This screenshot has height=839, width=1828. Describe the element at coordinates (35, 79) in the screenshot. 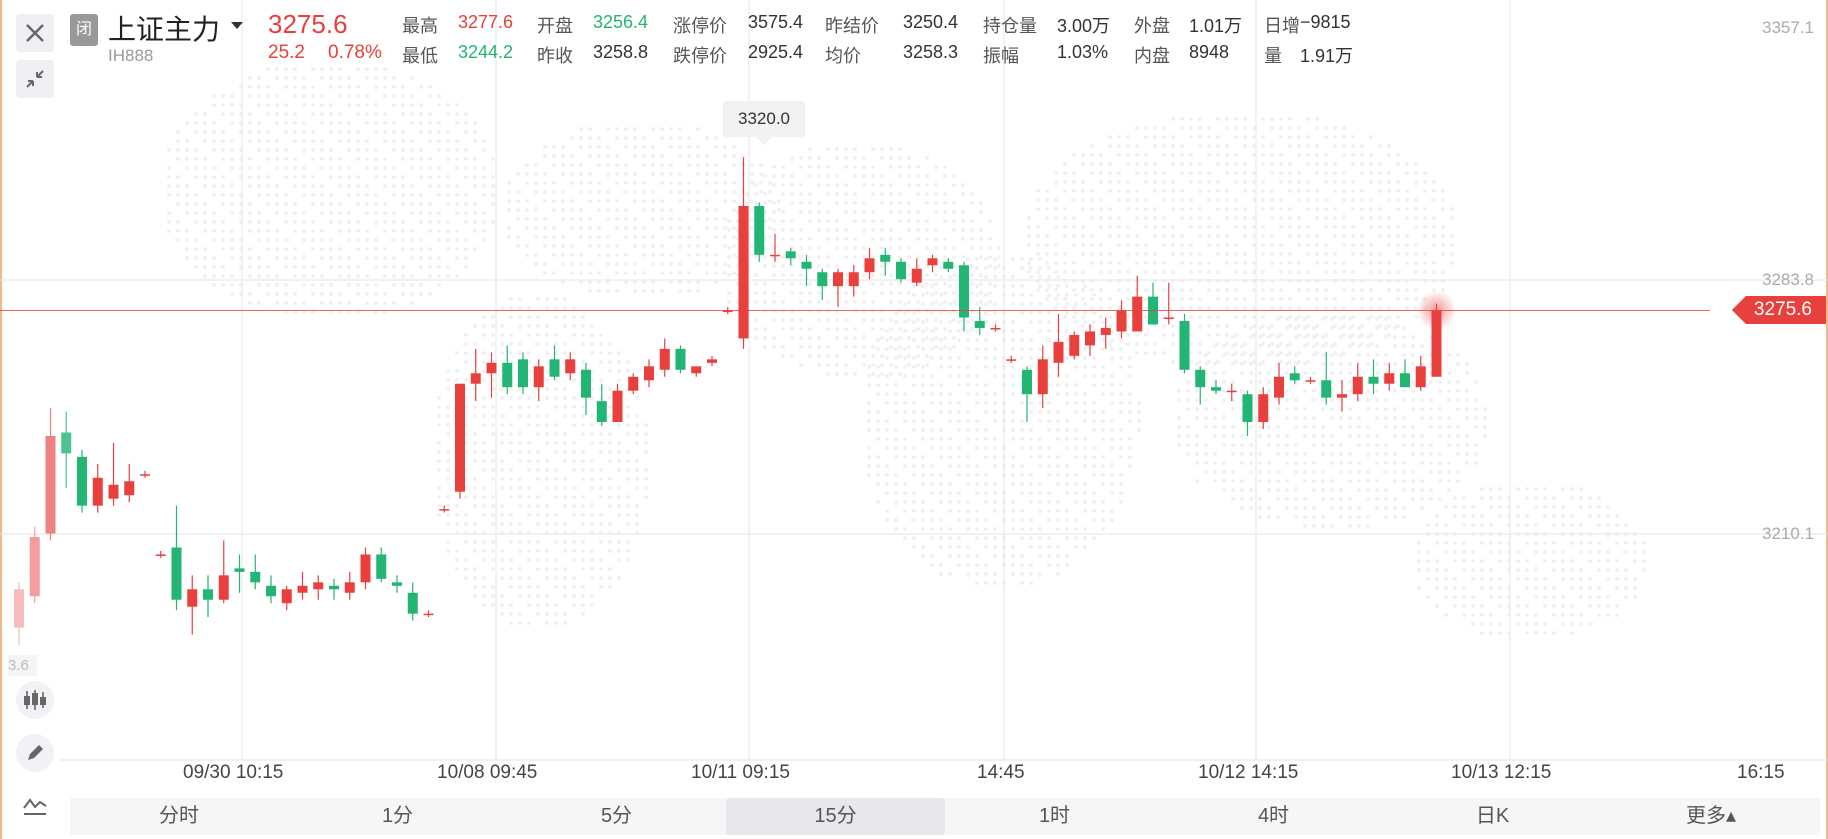

I see `collapse-button` at that location.